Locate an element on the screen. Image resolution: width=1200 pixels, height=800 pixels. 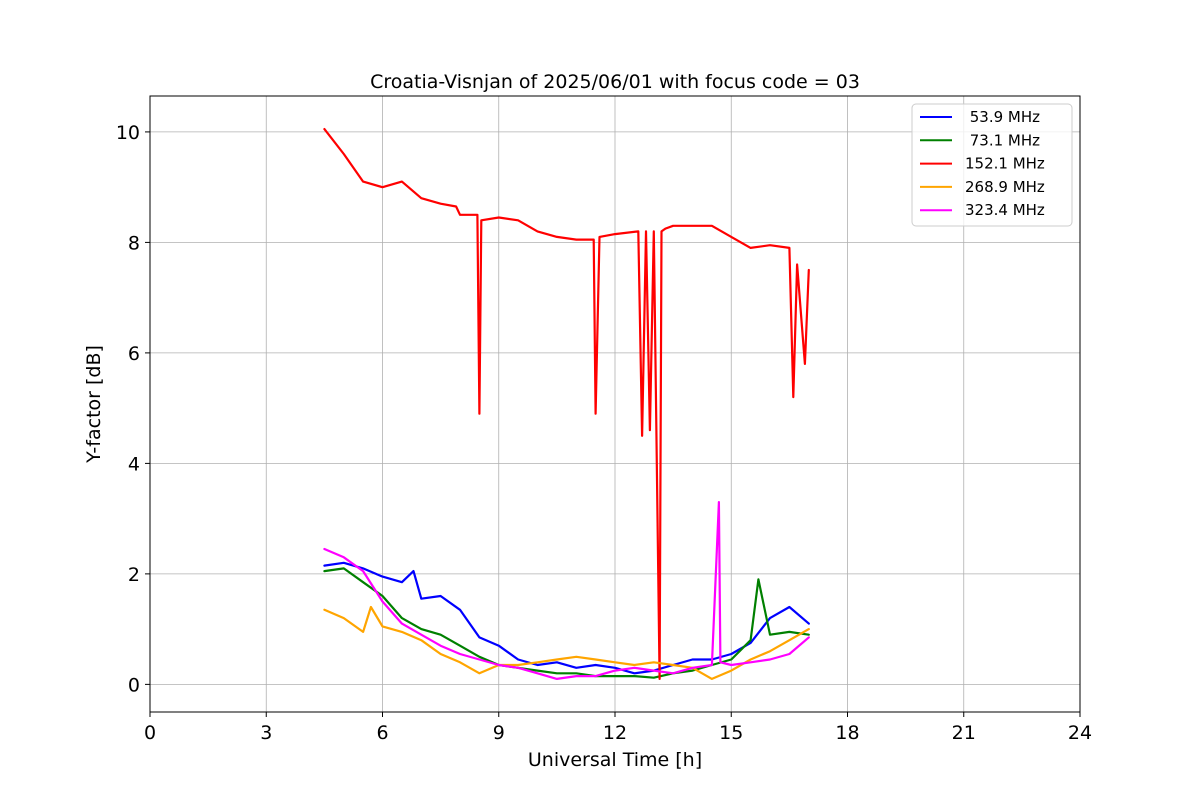
y-tick-label: 2 is located at coordinates (134, 575).